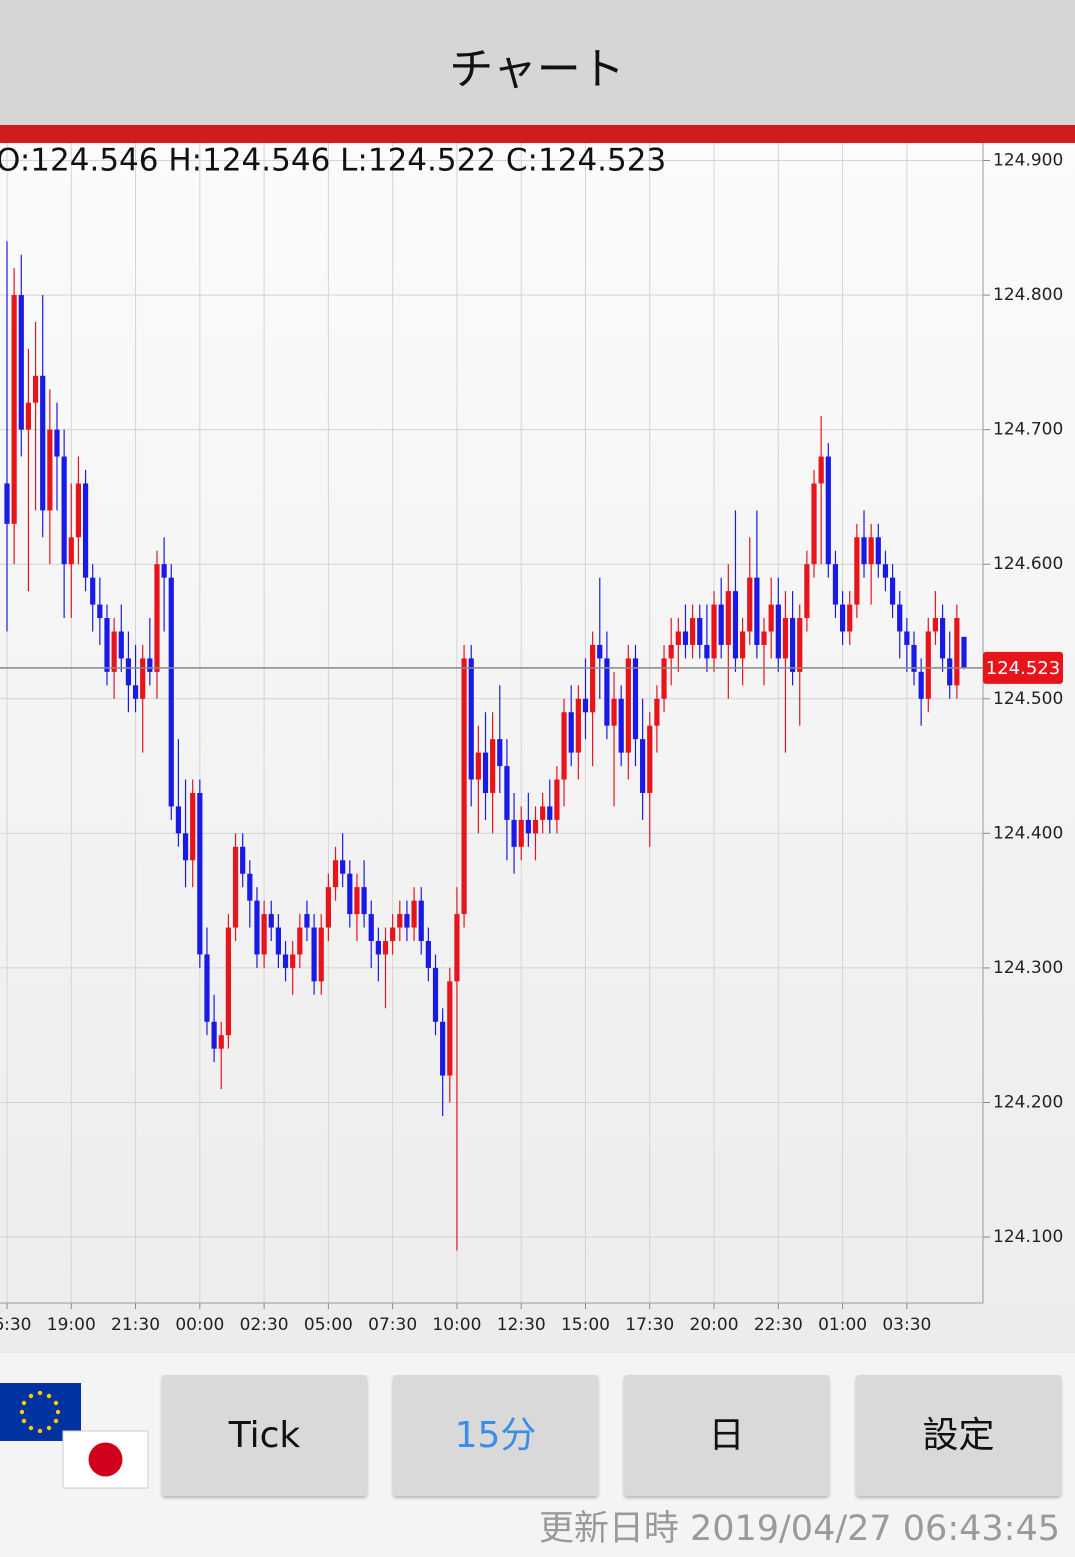  I want to click on y-tick-label: 124.700, so click(1028, 430).